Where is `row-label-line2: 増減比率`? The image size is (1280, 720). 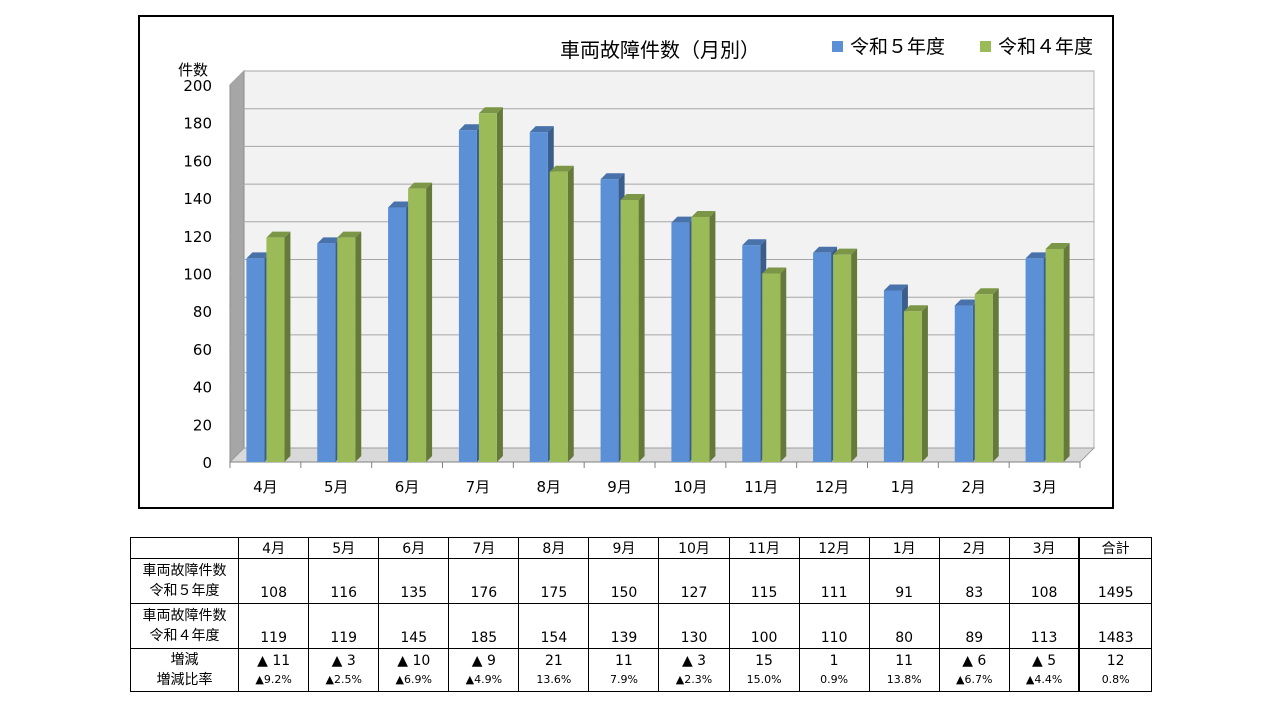
row-label-line2: 増減比率 is located at coordinates (184, 680).